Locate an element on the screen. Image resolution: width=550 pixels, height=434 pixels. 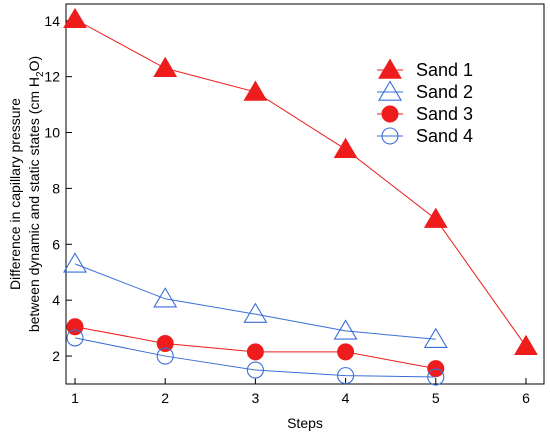
legend-label-4: Sand 4 is located at coordinates (444, 136).